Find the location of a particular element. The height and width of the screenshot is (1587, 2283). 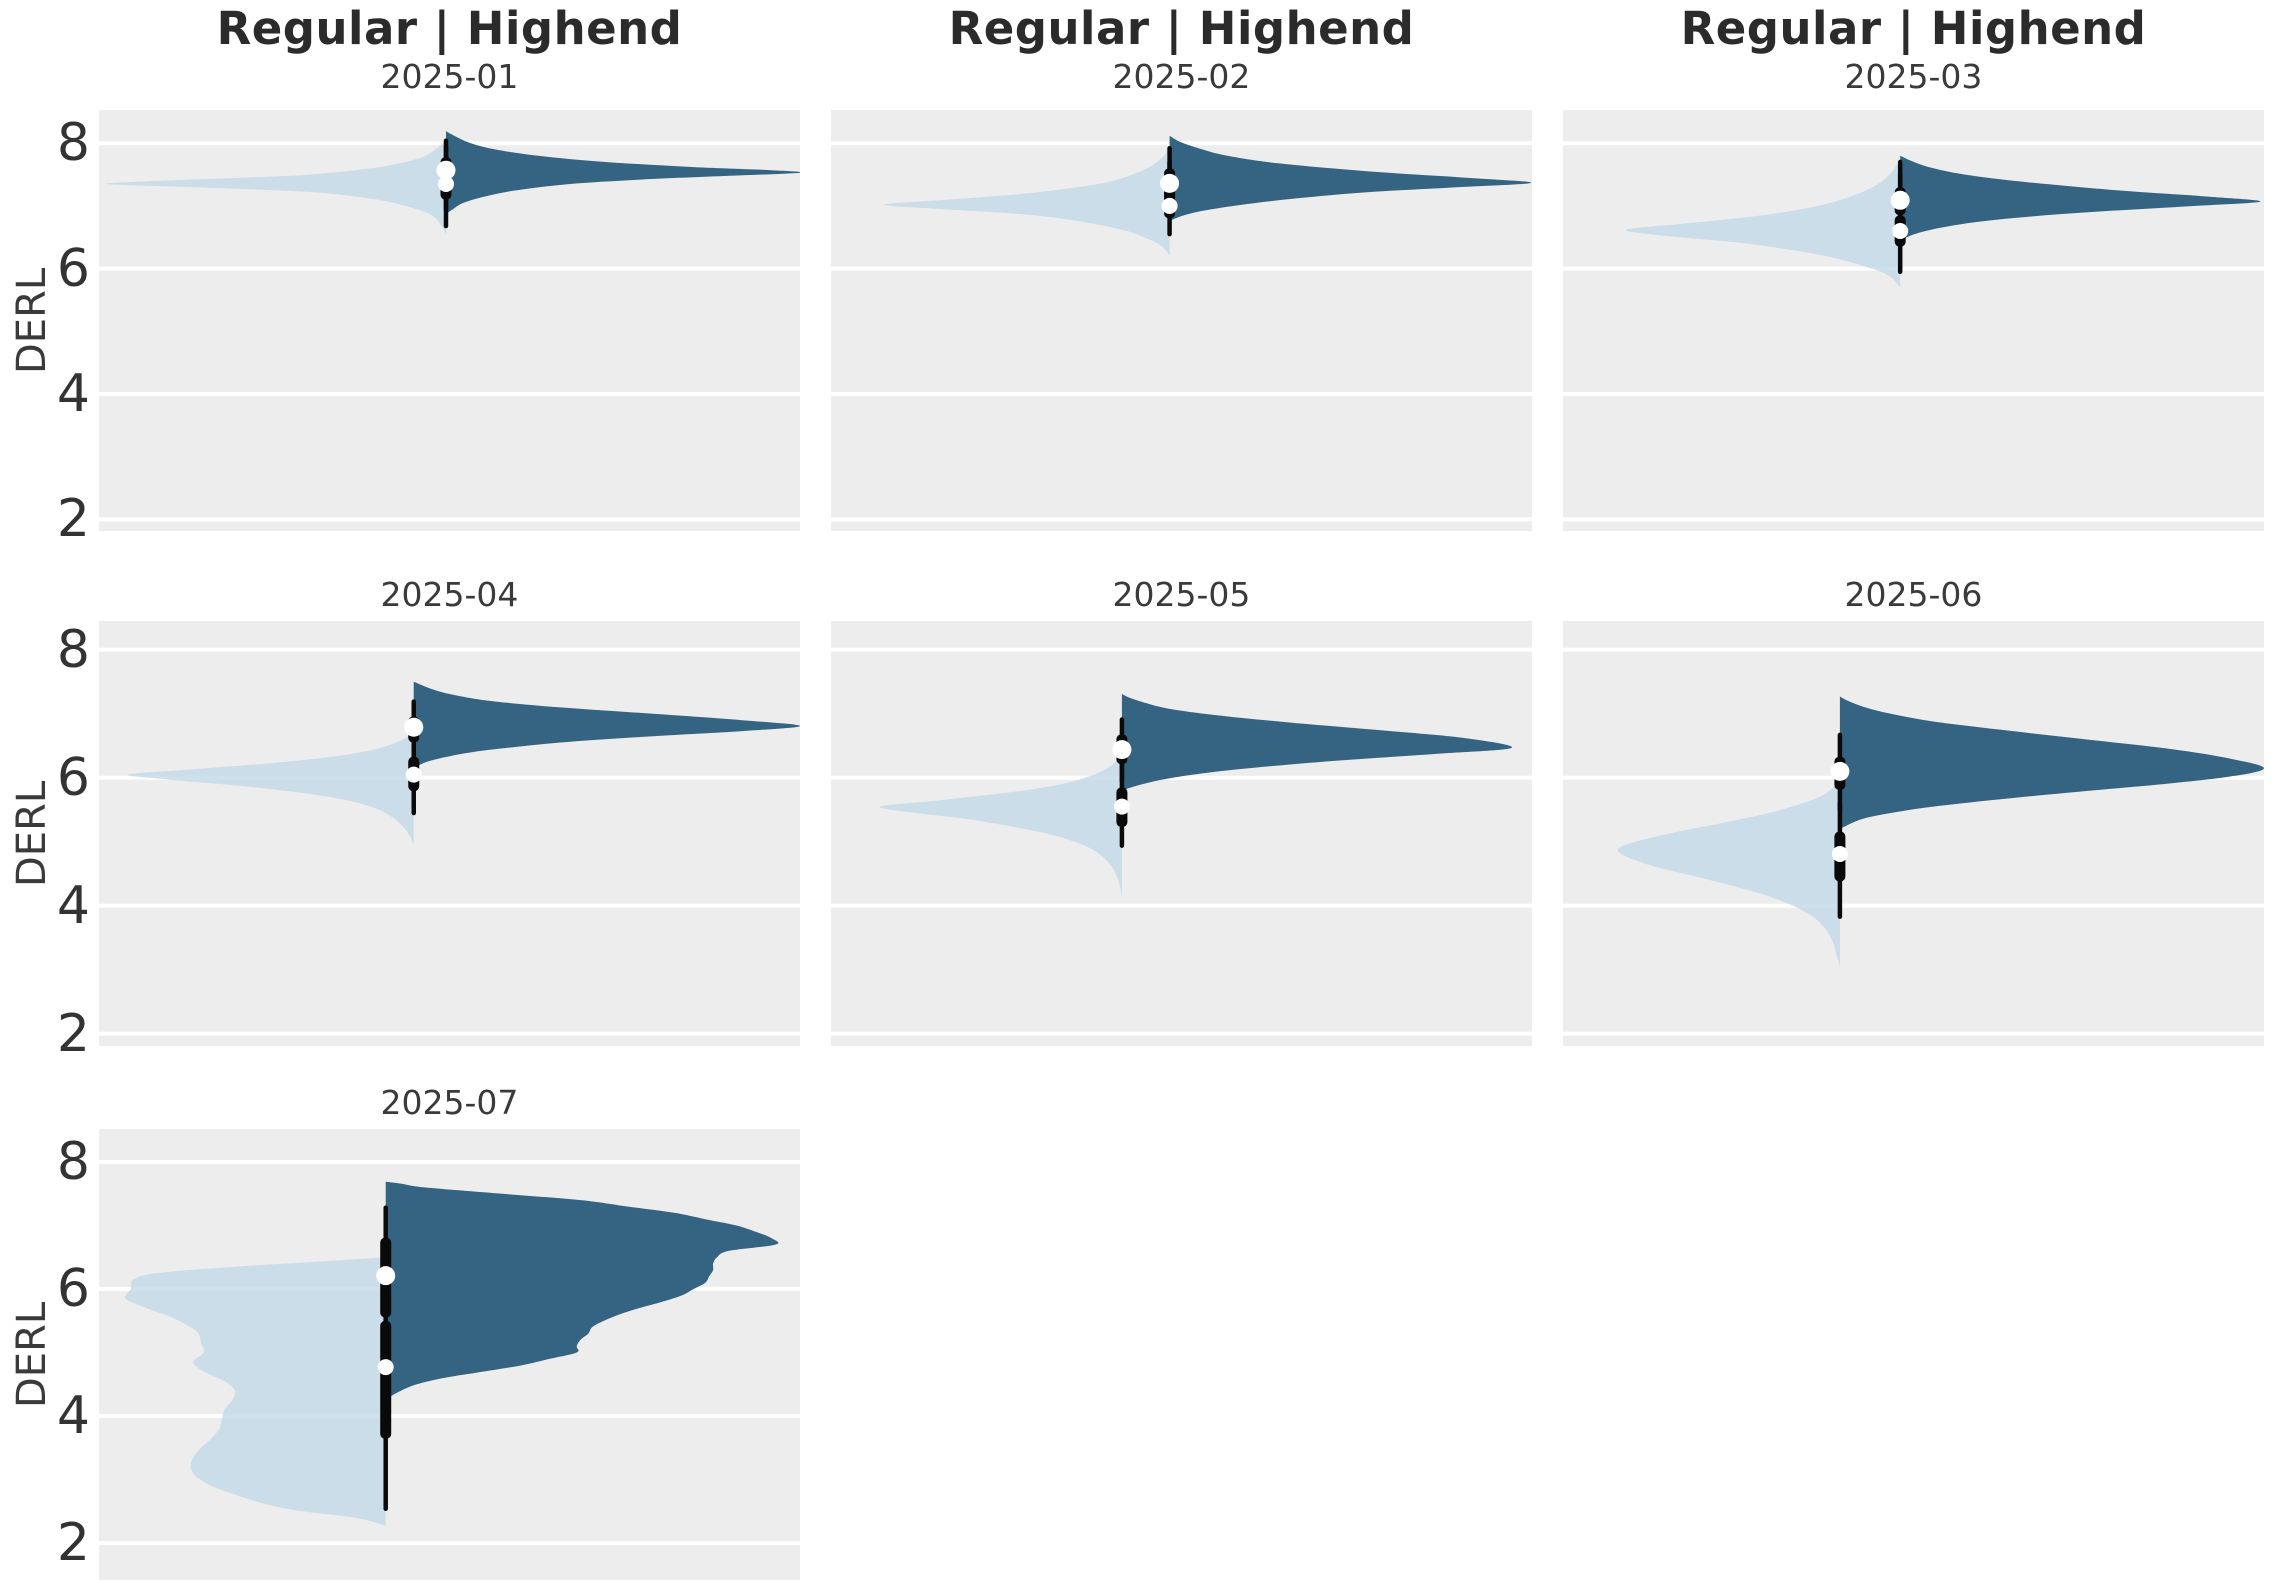

facet-subtitle: 2025-07 is located at coordinates (449, 1102).